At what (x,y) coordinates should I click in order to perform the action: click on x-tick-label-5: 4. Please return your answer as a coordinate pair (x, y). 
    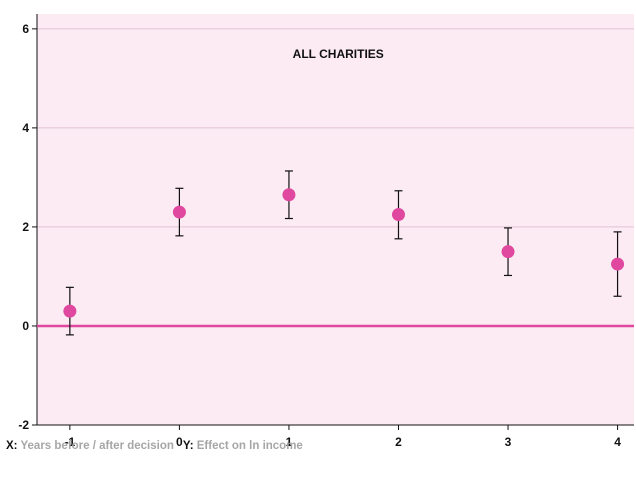
    Looking at the image, I should click on (617, 442).